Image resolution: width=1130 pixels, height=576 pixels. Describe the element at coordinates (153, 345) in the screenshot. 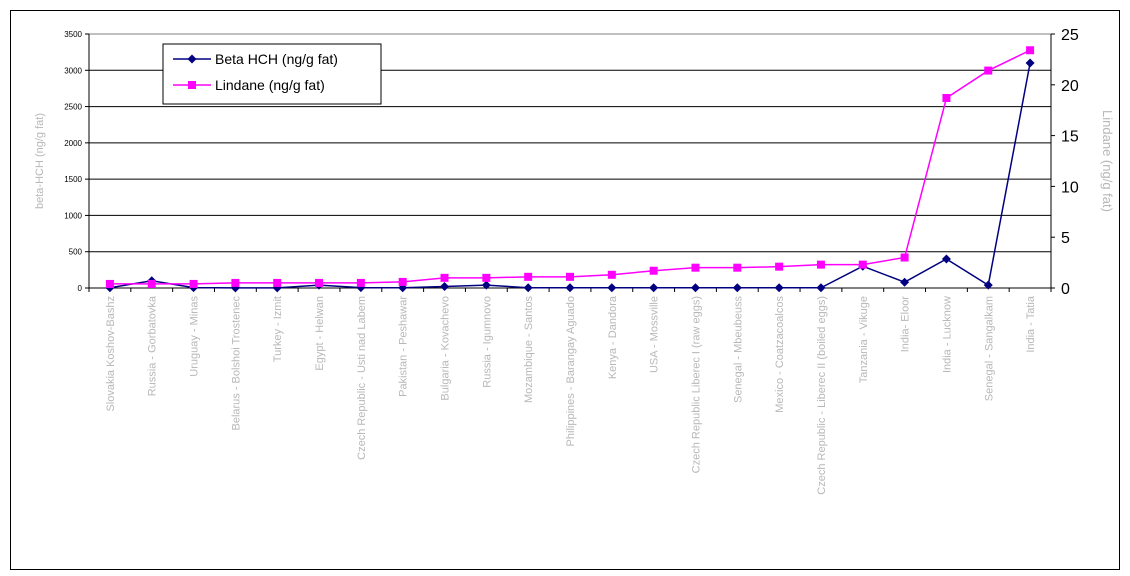

I see `x-tick-label: Russia - Gorbatovka` at that location.